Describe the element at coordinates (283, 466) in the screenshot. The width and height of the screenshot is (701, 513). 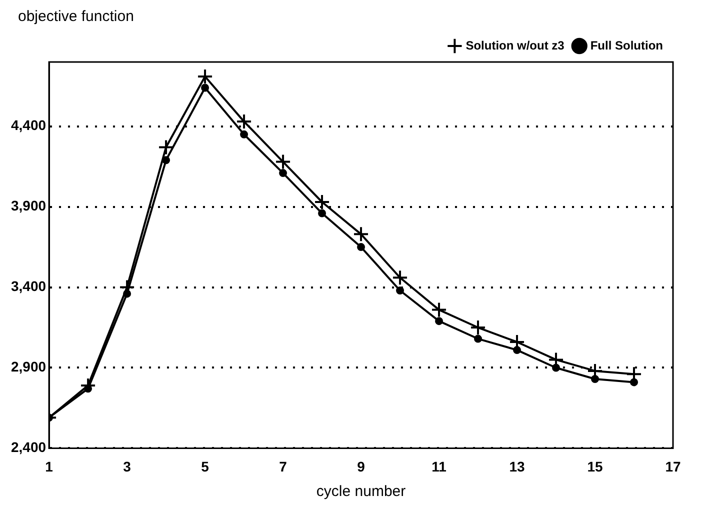
I see `x-tick-label: 7` at that location.